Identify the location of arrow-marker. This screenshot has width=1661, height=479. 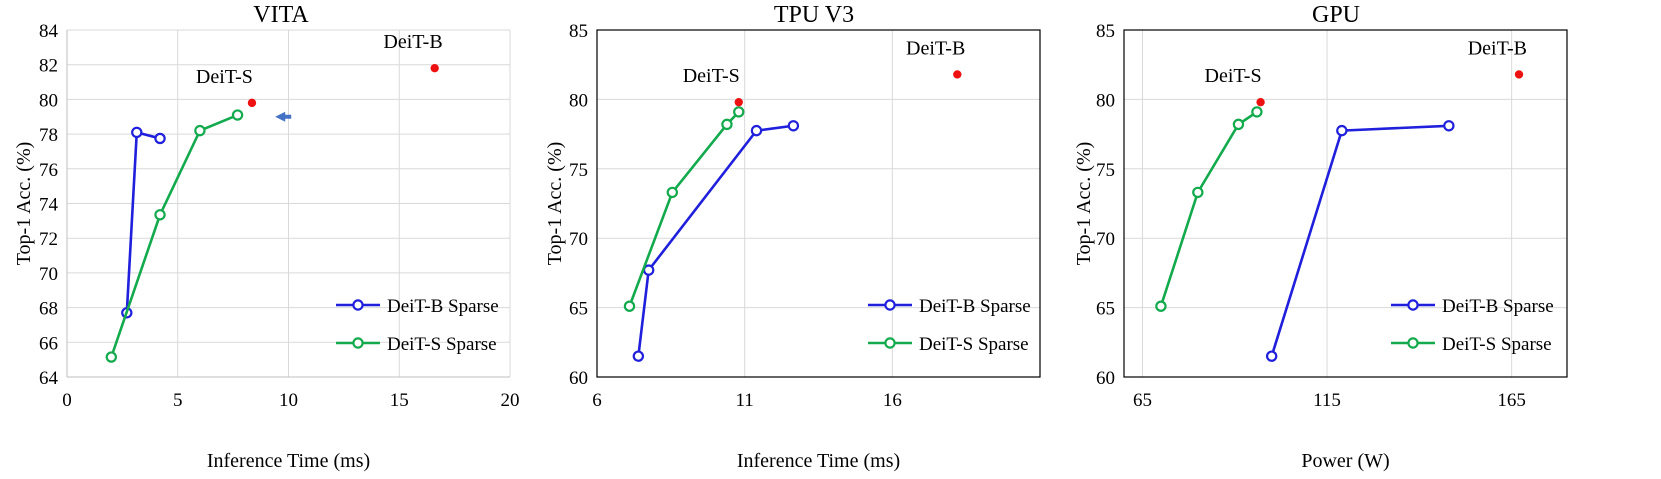
(283, 116).